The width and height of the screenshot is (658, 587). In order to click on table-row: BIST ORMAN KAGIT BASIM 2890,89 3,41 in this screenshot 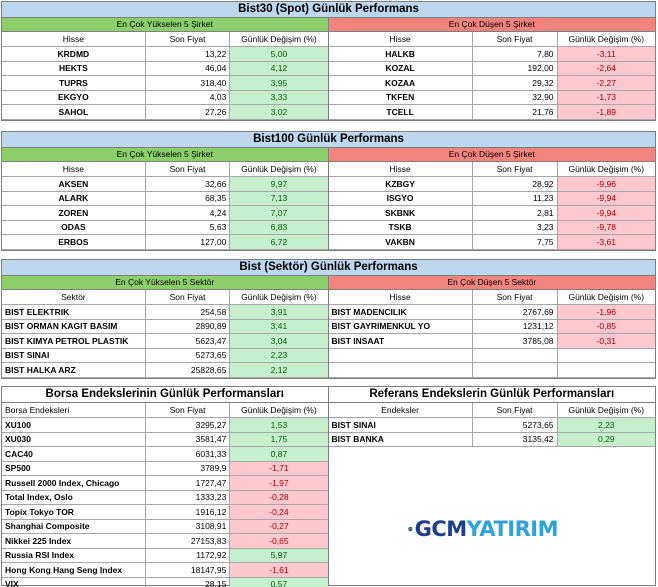, I will do `click(165, 326)`.